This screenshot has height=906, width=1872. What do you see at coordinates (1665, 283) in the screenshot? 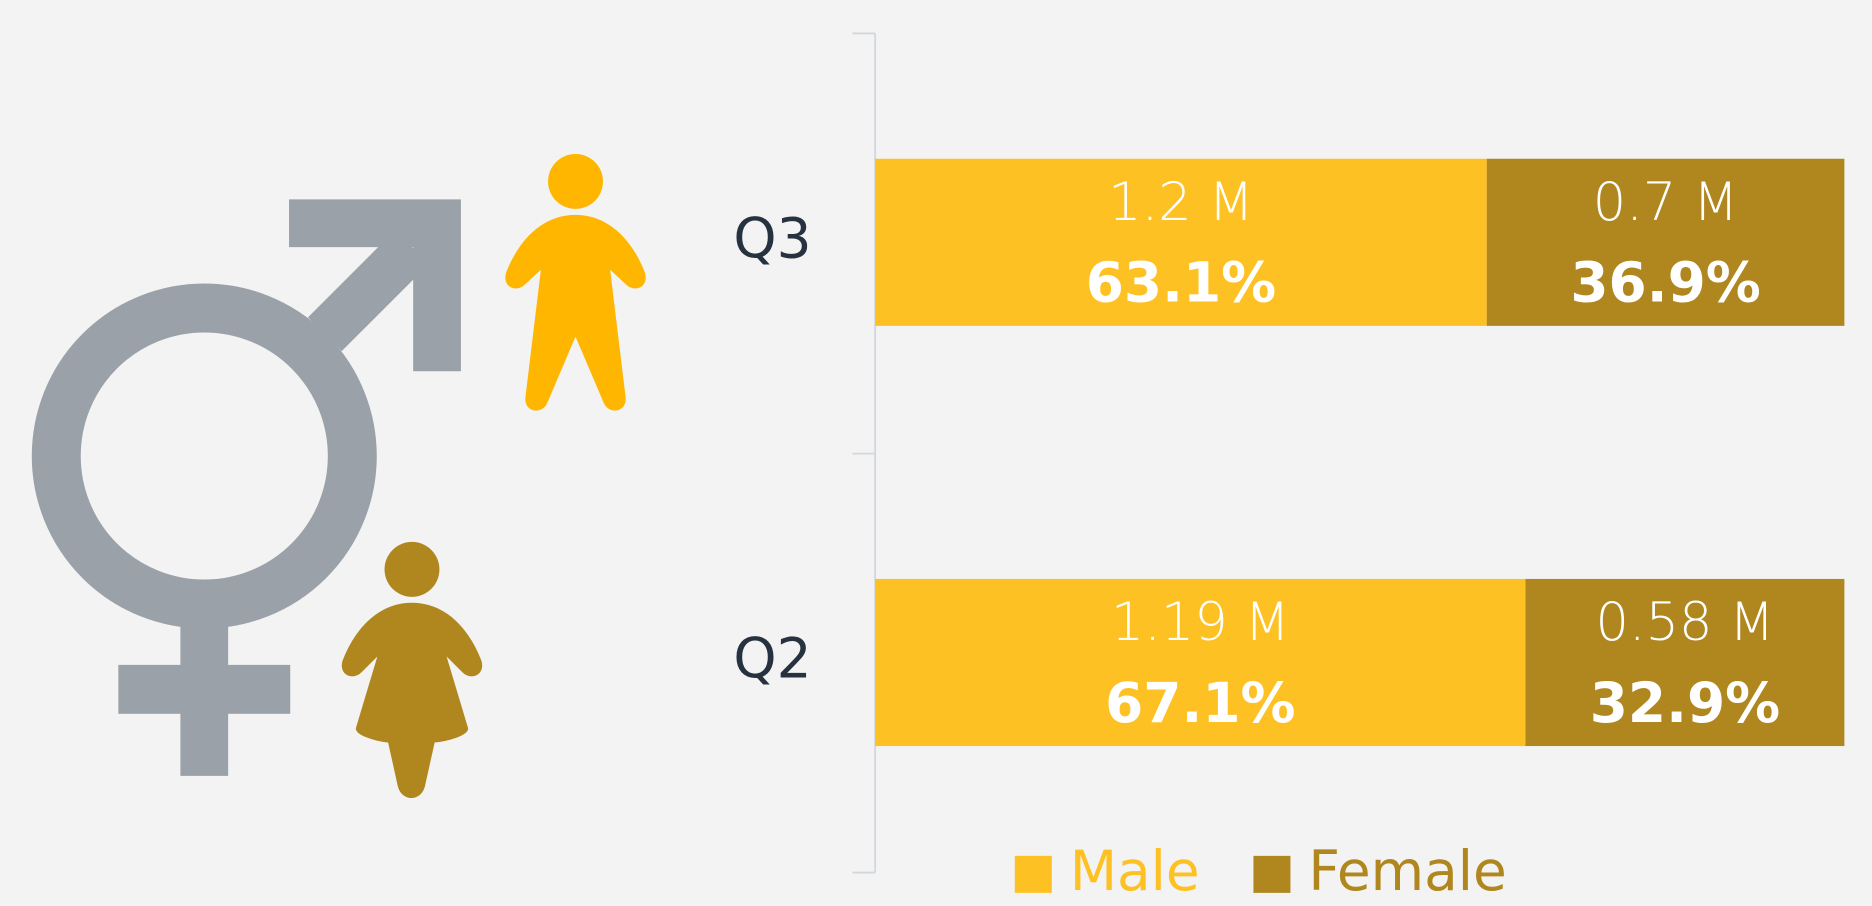
I see `value-label: 36.9%` at bounding box center [1665, 283].